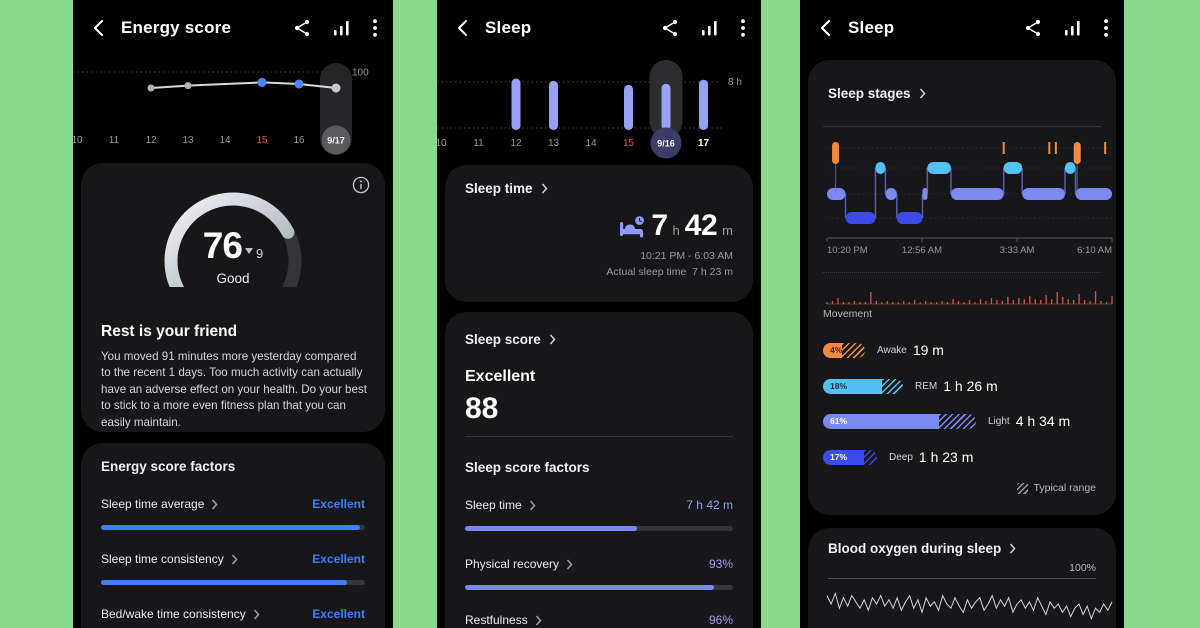 Image resolution: width=1200 pixels, height=628 pixels. Describe the element at coordinates (922, 548) in the screenshot. I see `blood-oxygen-title: Blood oxygen during sleep` at that location.